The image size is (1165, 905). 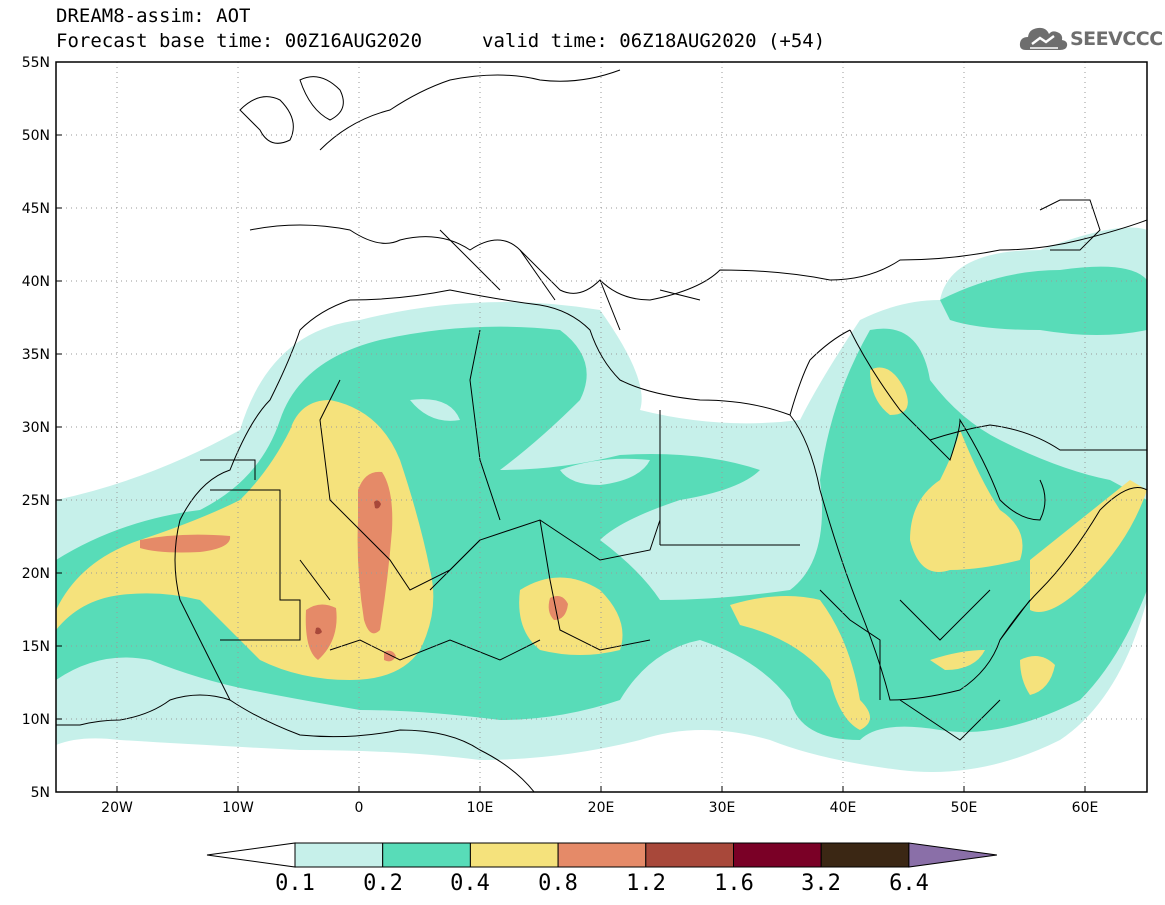 I want to click on colorbar-right-arrow, so click(x=952, y=855).